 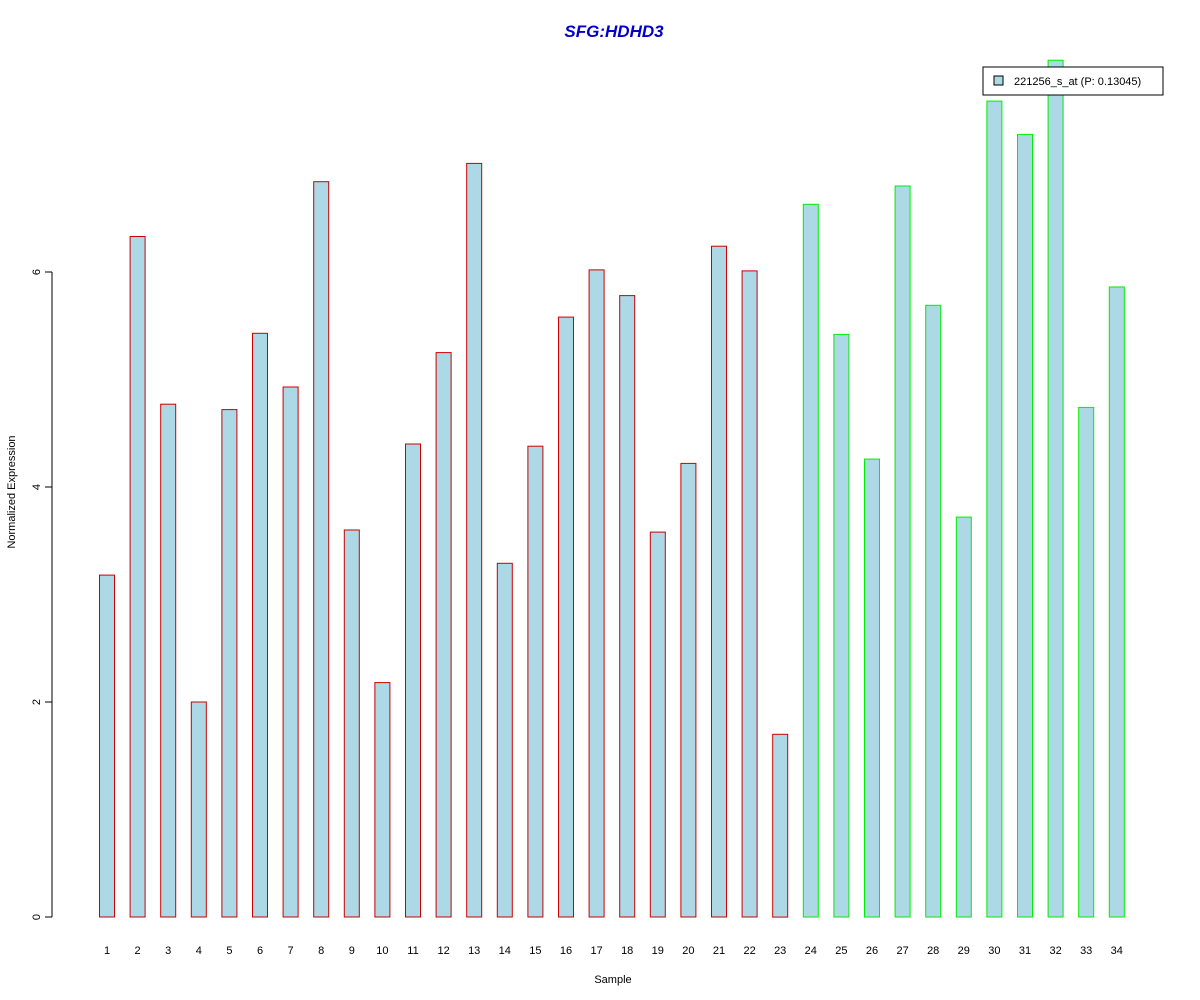 I want to click on y-tick-label: 6, so click(x=37, y=272).